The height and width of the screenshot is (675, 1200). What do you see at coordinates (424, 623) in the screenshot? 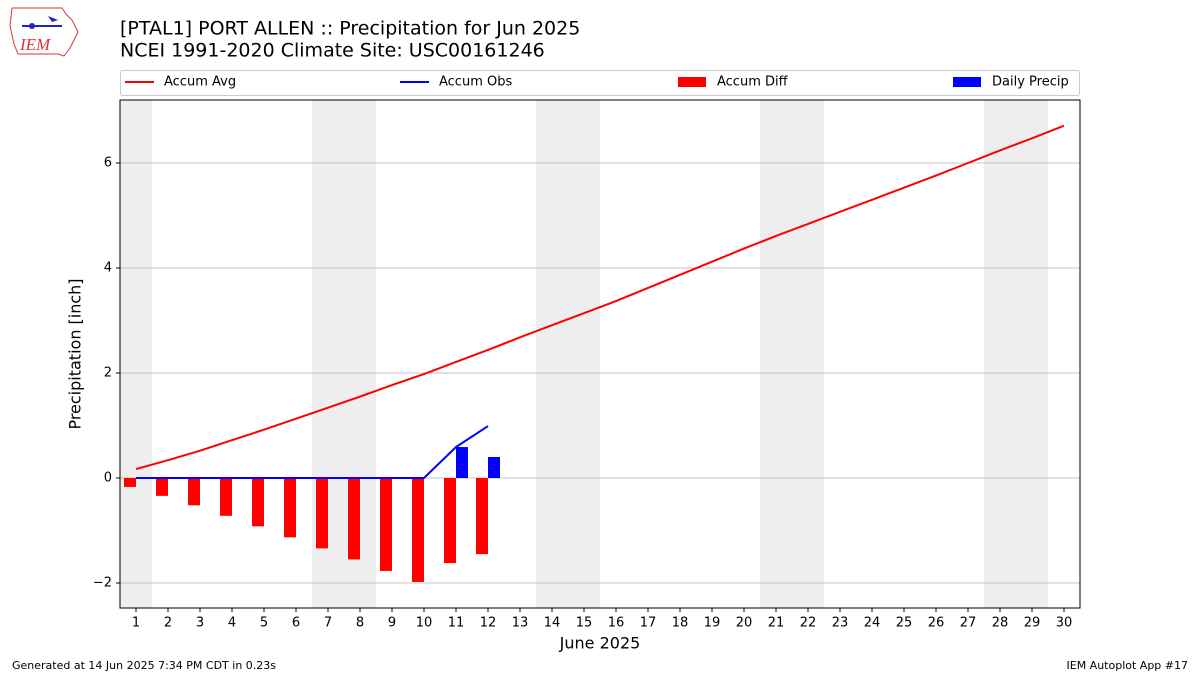
I see `x-tick-label: 10` at bounding box center [424, 623].